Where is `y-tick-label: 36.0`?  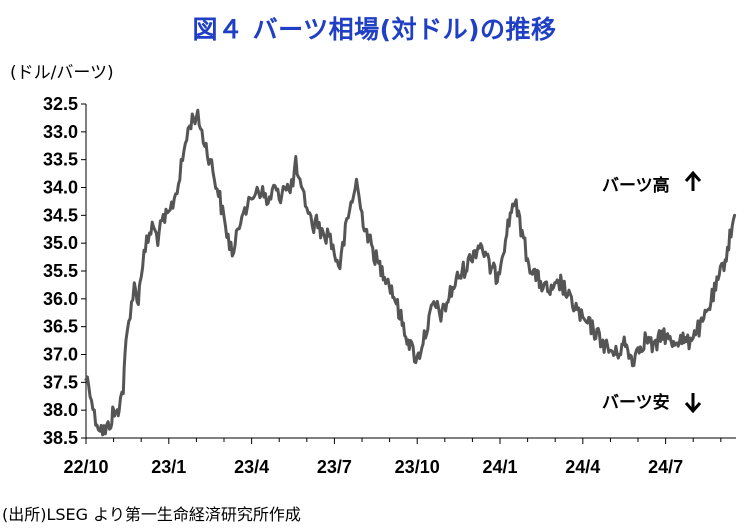
y-tick-label: 36.0 is located at coordinates (60, 299).